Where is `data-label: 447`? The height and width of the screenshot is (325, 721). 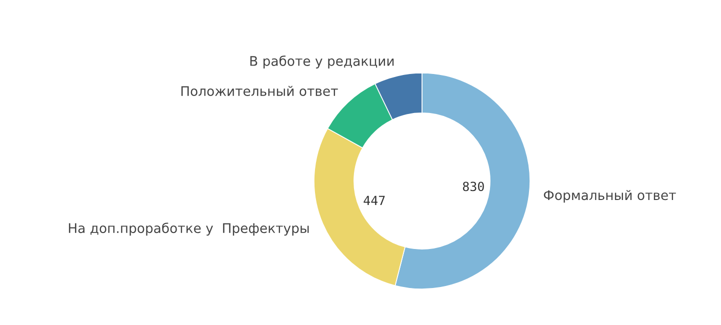
data-label: 447 is located at coordinates (374, 200).